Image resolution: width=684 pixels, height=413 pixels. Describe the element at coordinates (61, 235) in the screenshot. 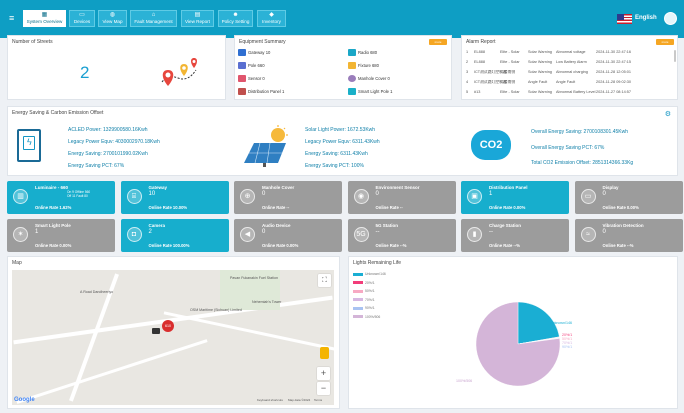

I see `device-card-smart-light-pole: ✶ Smart Light Pole 1 Online Rate 0.00%` at that location.